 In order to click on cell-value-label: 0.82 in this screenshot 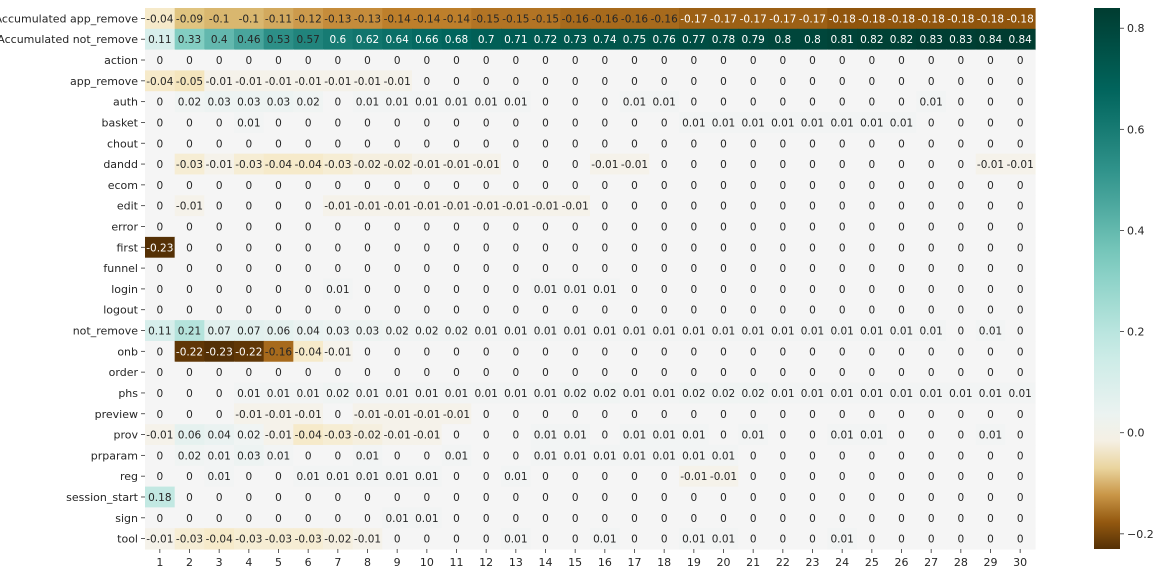, I will do `click(871, 40)`.